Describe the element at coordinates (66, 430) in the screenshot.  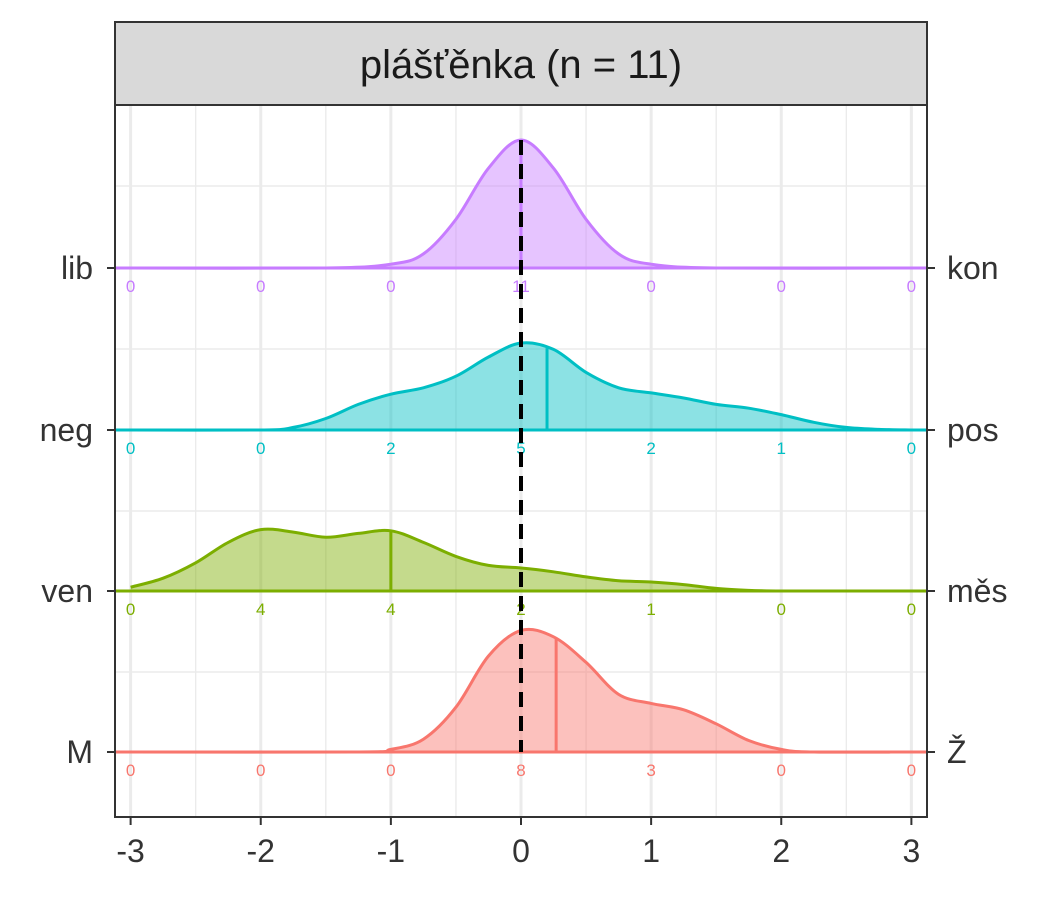
I see `y-label-left: neg` at that location.